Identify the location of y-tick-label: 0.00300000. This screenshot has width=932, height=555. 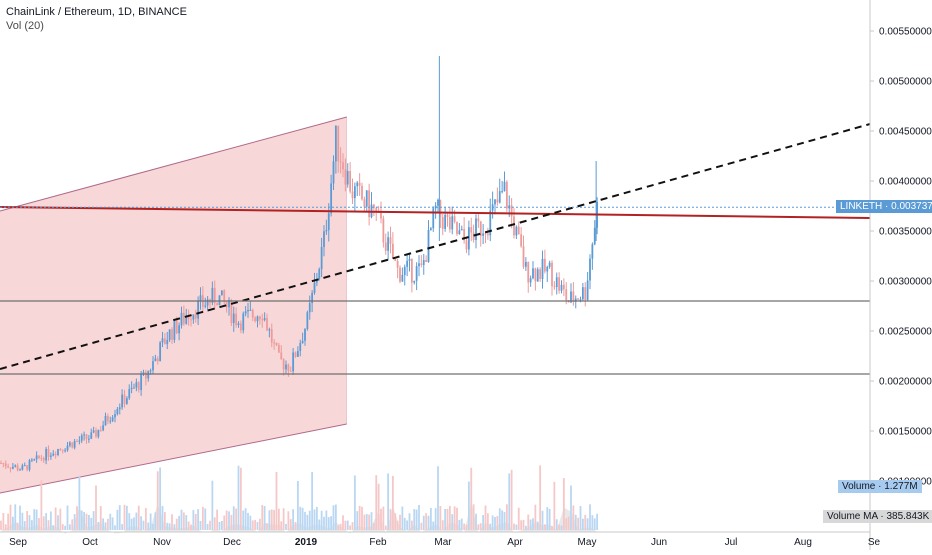
(905, 282).